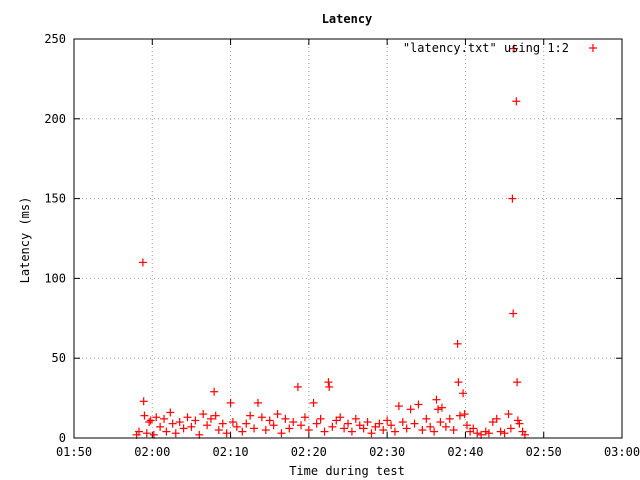 Image resolution: width=640 pixels, height=480 pixels. What do you see at coordinates (486, 48) in the screenshot?
I see `legend-label: "latency.txt" using 1:2` at bounding box center [486, 48].